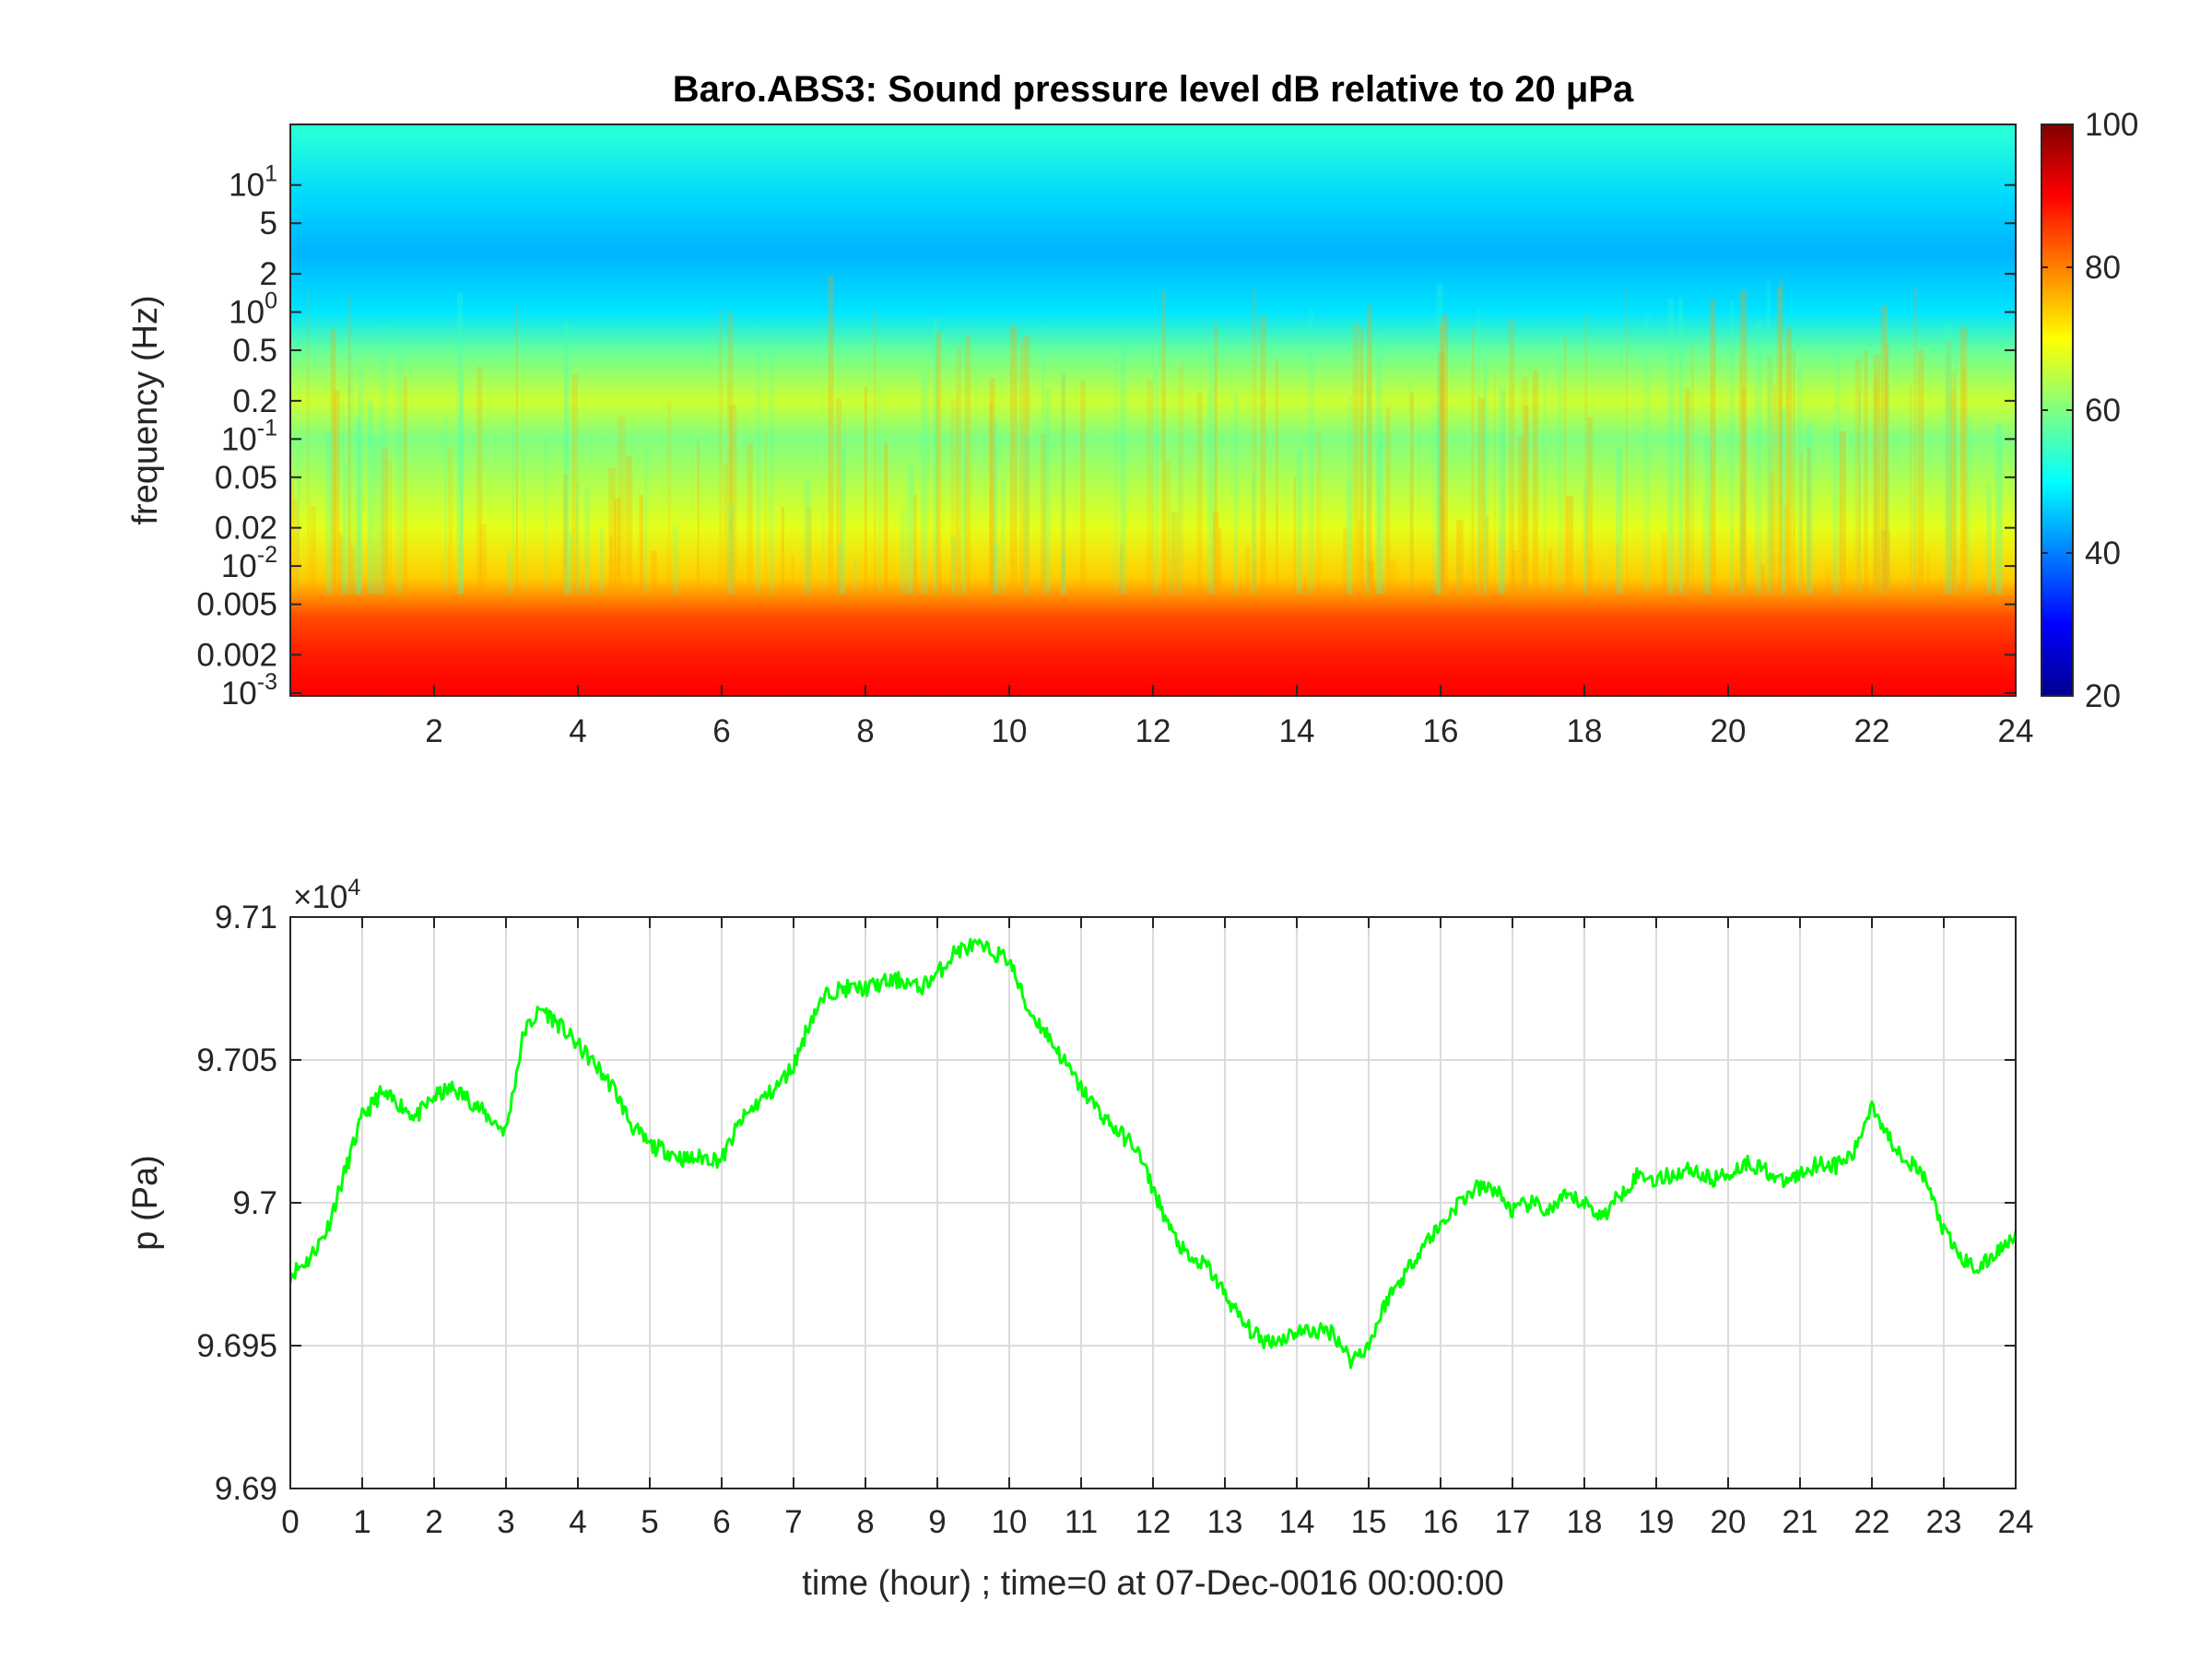 Image resolution: width=2212 pixels, height=1659 pixels. I want to click on spectrogram-x-tick-label: 10, so click(1010, 731).